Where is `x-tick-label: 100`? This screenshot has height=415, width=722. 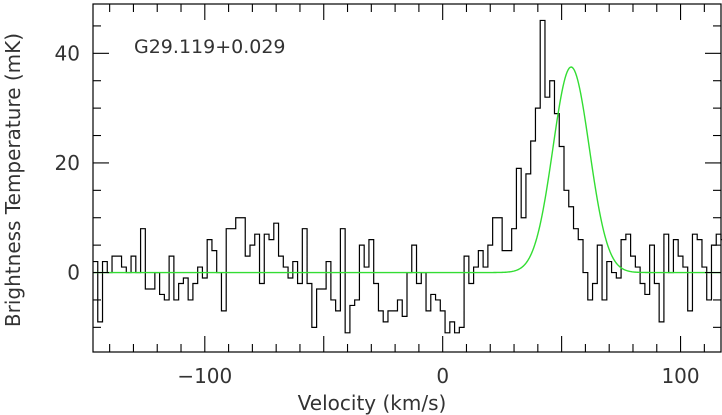 x-tick-label: 100 is located at coordinates (680, 376).